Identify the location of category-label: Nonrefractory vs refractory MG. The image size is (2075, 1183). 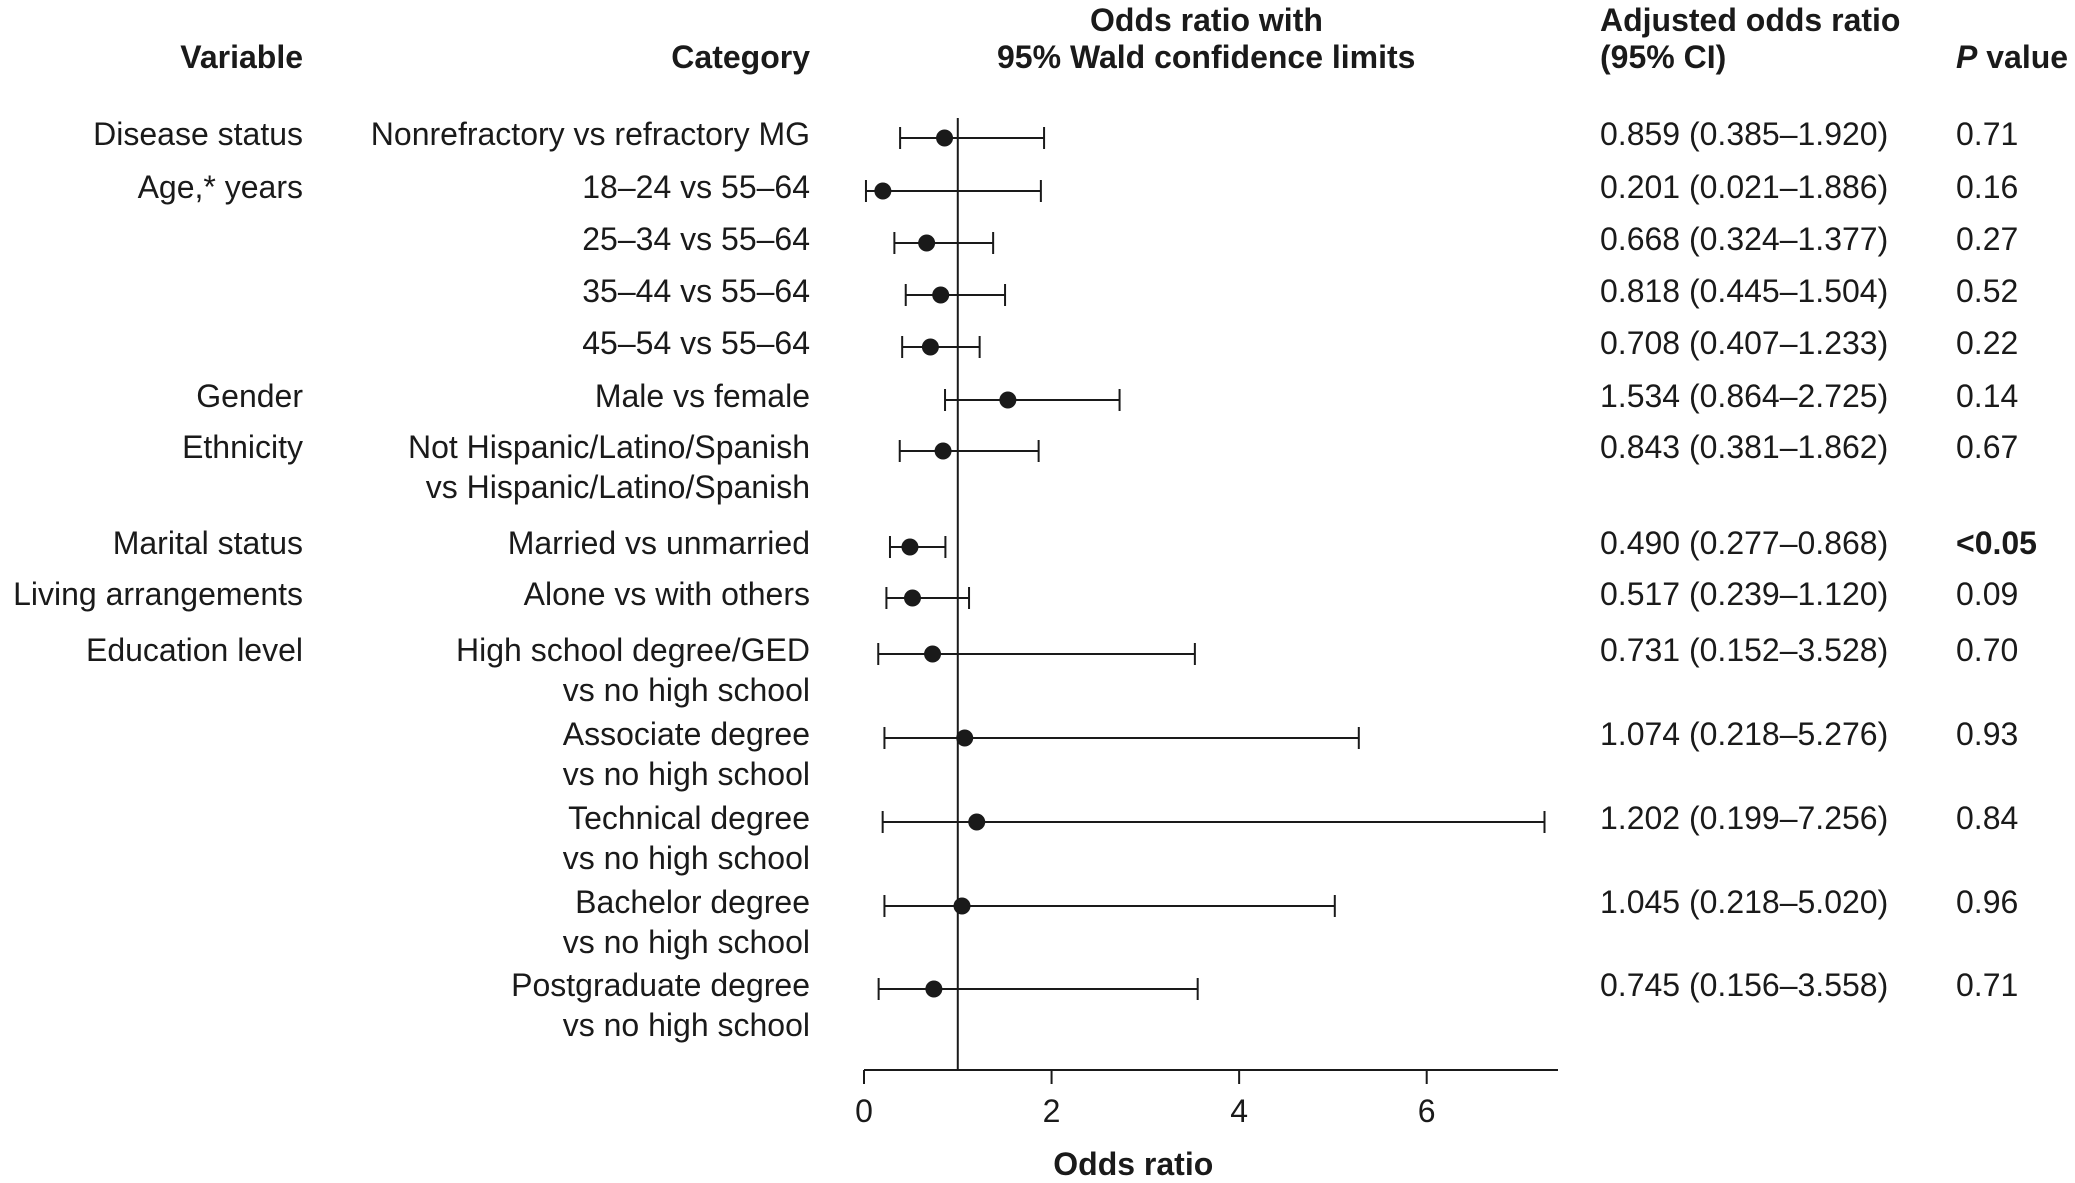
(590, 134).